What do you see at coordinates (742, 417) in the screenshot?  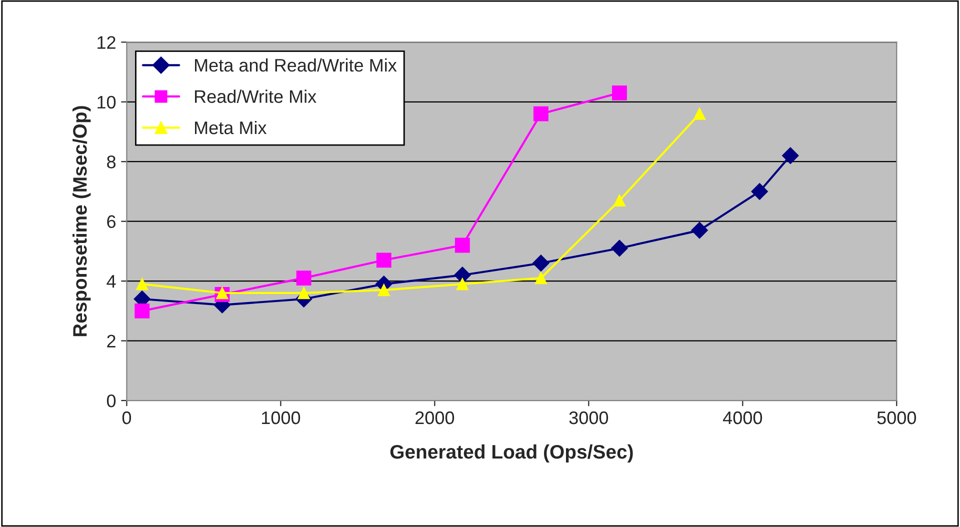 I see `x-tick-label: 4000` at bounding box center [742, 417].